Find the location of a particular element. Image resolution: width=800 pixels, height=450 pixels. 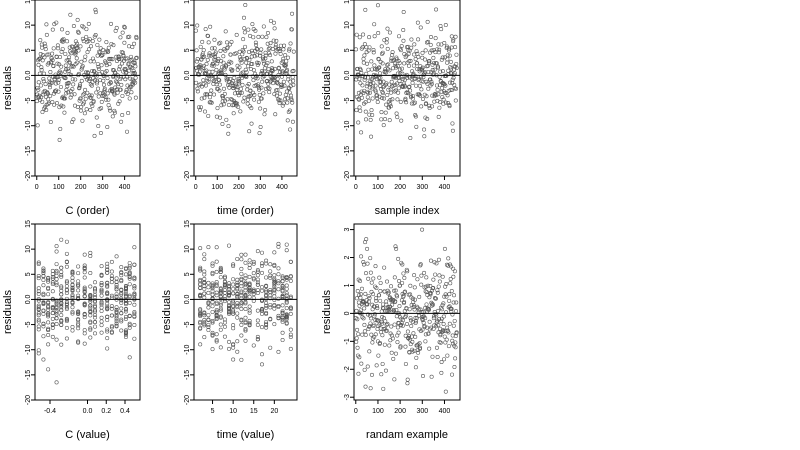

y-tick-label: 5 is located at coordinates (28, 274).